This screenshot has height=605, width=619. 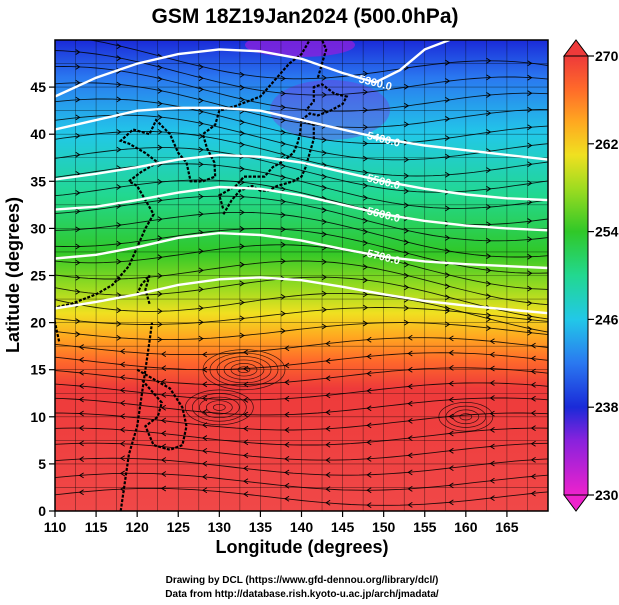 I want to click on colorbar-tick-label: 230, so click(x=607, y=495).